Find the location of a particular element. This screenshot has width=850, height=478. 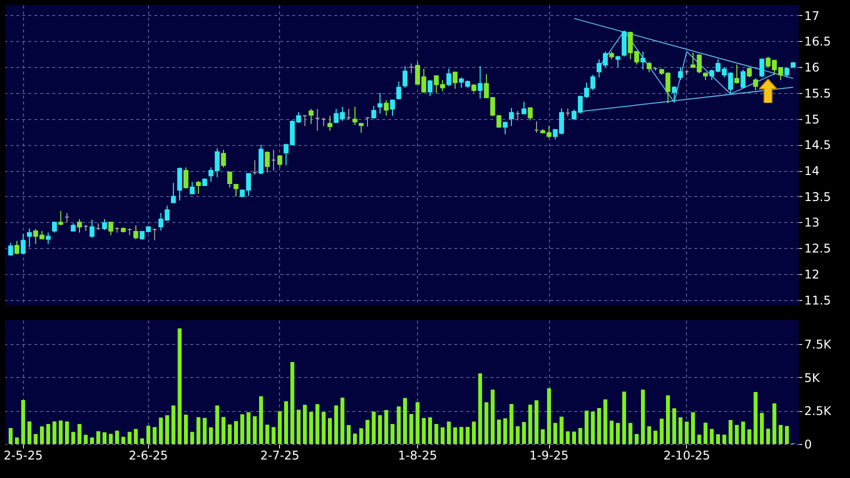

y-tick-label: 17 is located at coordinates (812, 15).